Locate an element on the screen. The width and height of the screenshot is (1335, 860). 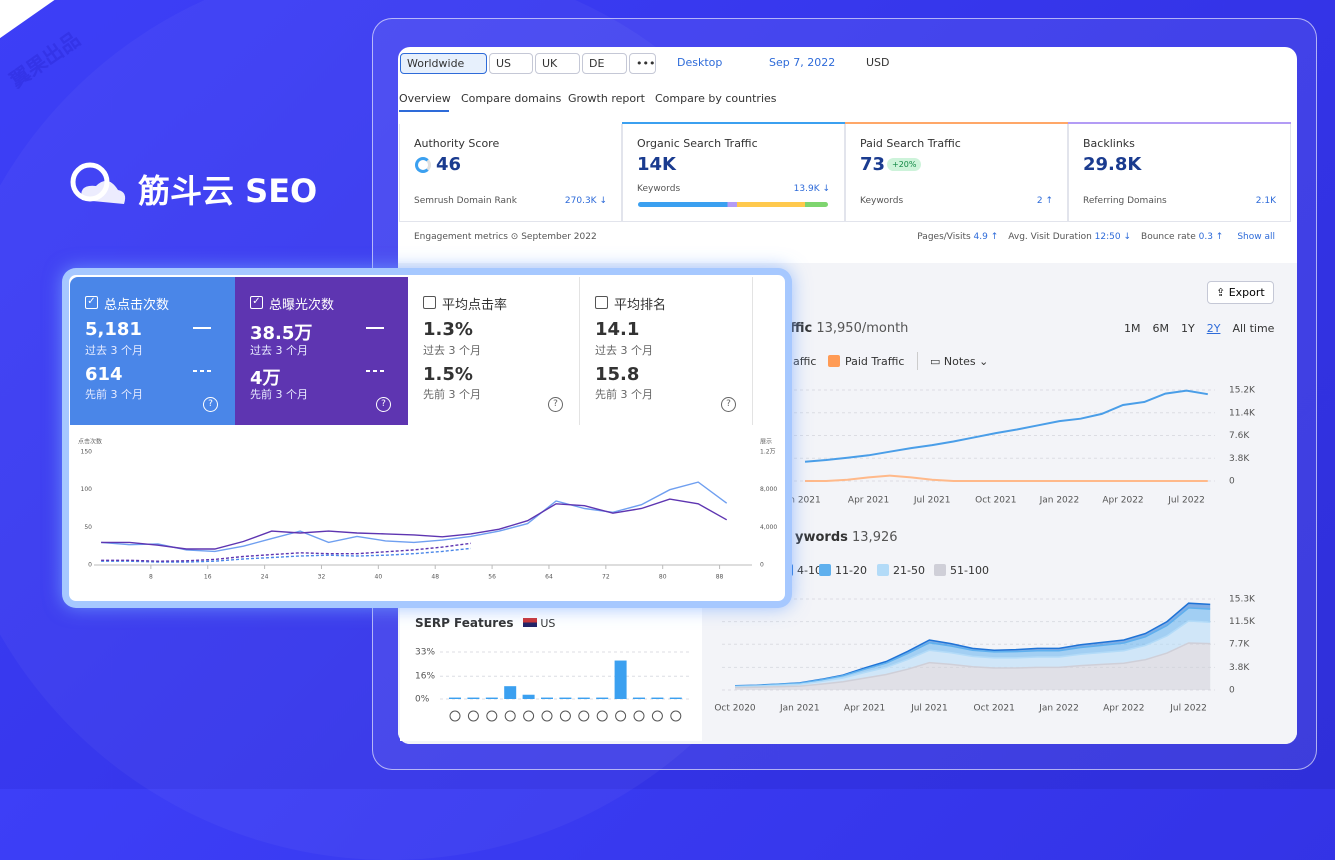
y-axis-label: 点击次数 is located at coordinates (90, 442).